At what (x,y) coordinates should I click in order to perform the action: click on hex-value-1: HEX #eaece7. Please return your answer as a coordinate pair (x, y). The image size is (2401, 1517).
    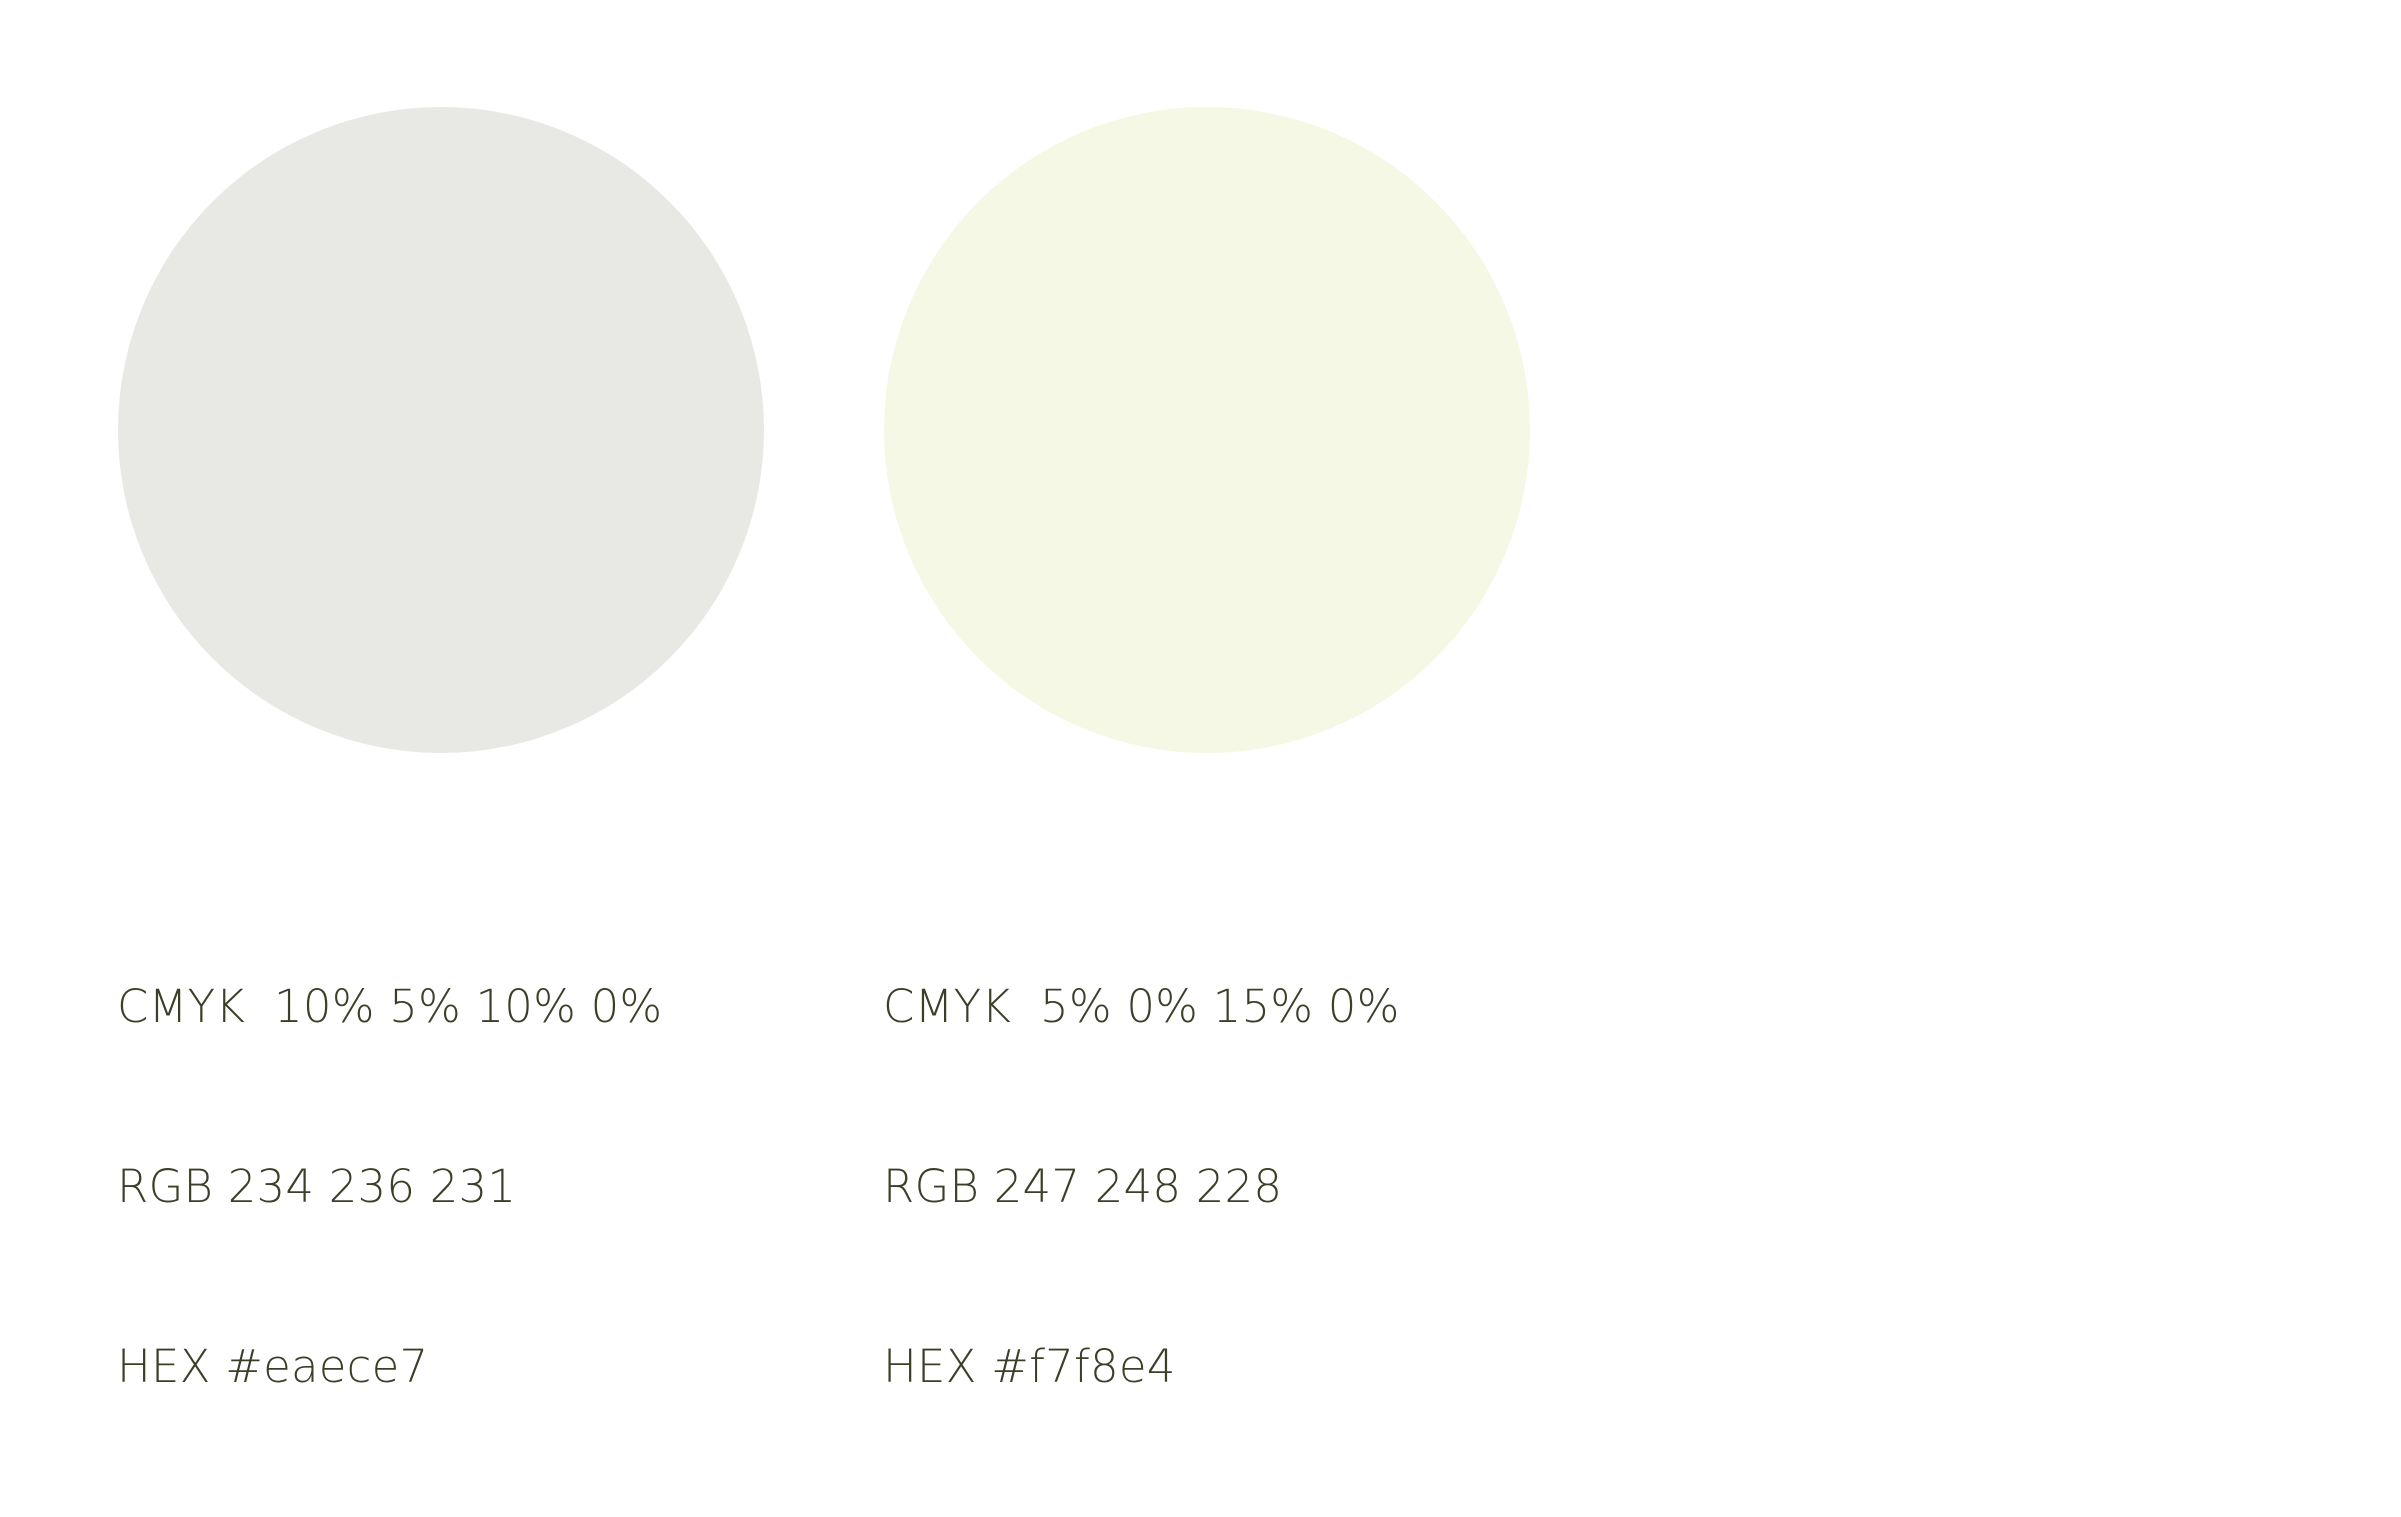
    Looking at the image, I should click on (273, 1366).